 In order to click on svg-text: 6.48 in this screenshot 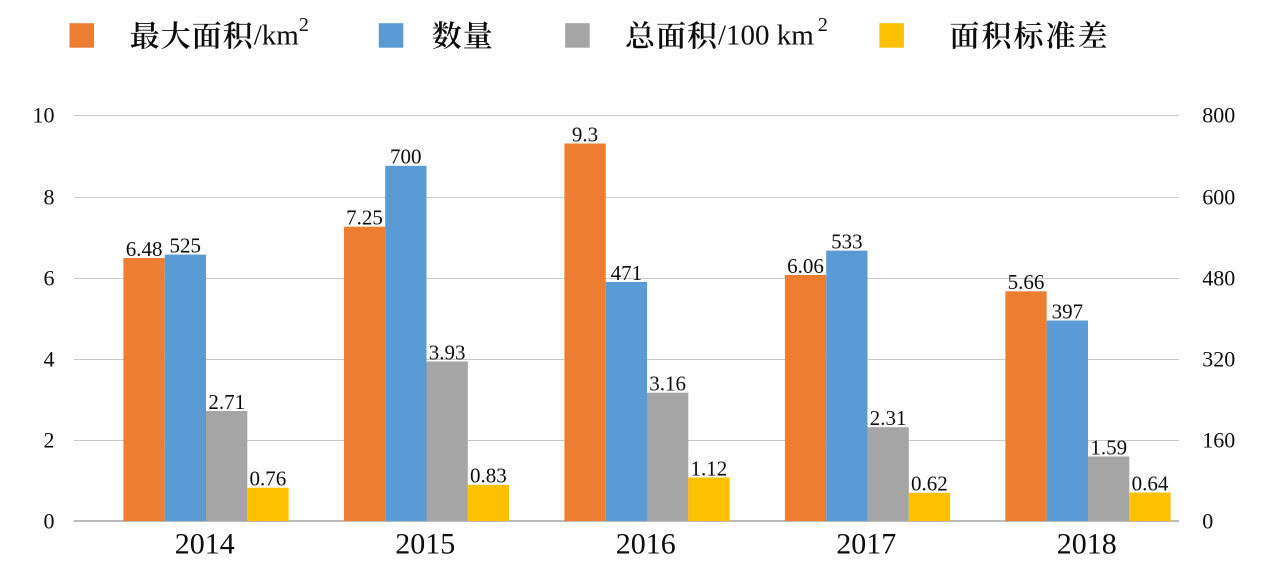, I will do `click(144, 249)`.